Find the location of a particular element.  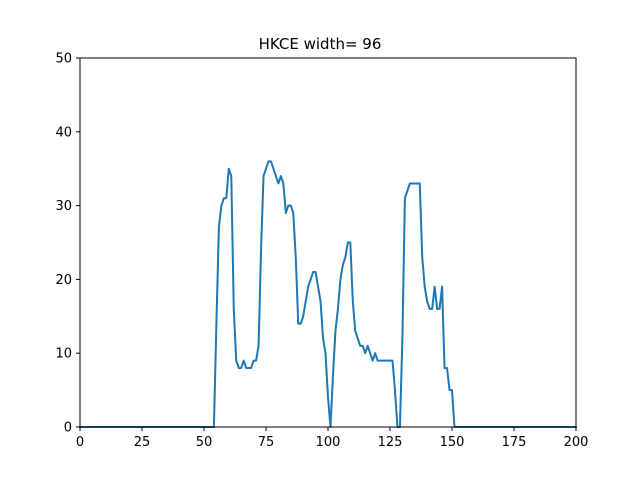

y-tick-label: 10 is located at coordinates (63, 354).